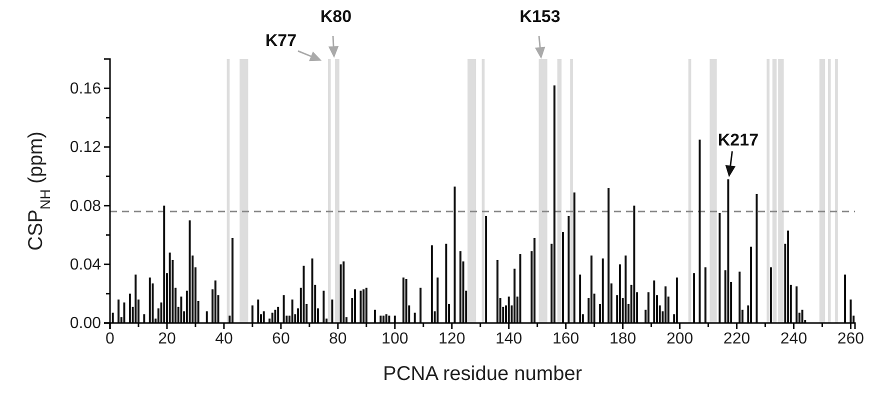 This screenshot has width=874, height=400. I want to click on text: K80, so click(336, 16).